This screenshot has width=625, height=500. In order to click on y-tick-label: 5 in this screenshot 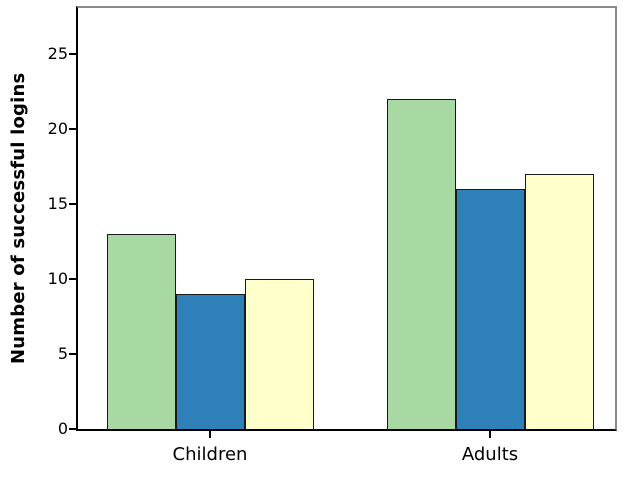, I will do `click(62, 353)`.